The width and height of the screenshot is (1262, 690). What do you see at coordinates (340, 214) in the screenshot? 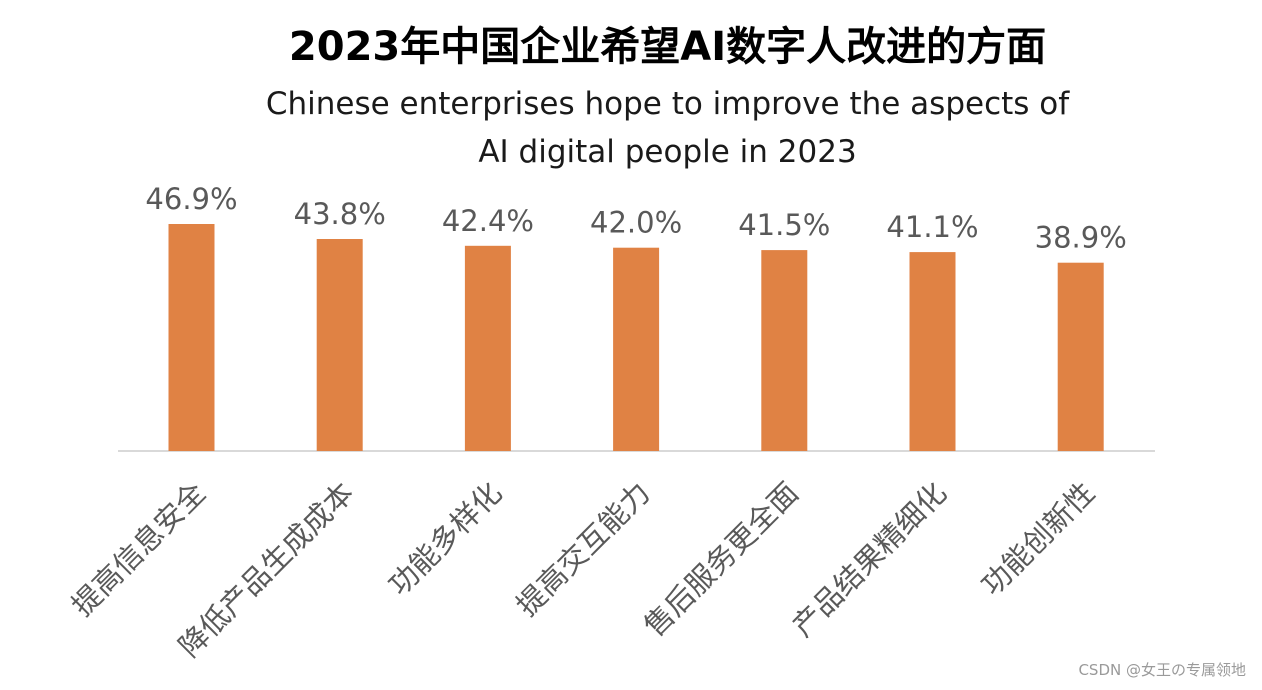
I see `data-label: 43.8%` at bounding box center [340, 214].